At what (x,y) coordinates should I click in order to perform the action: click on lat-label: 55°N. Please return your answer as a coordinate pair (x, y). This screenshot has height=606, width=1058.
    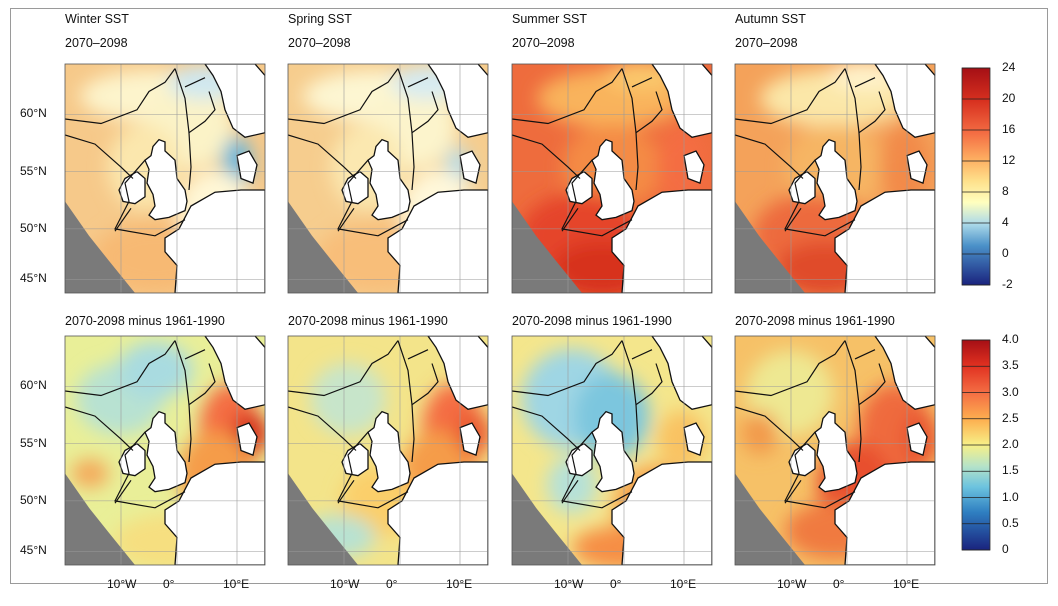
    Looking at the image, I should click on (33, 170).